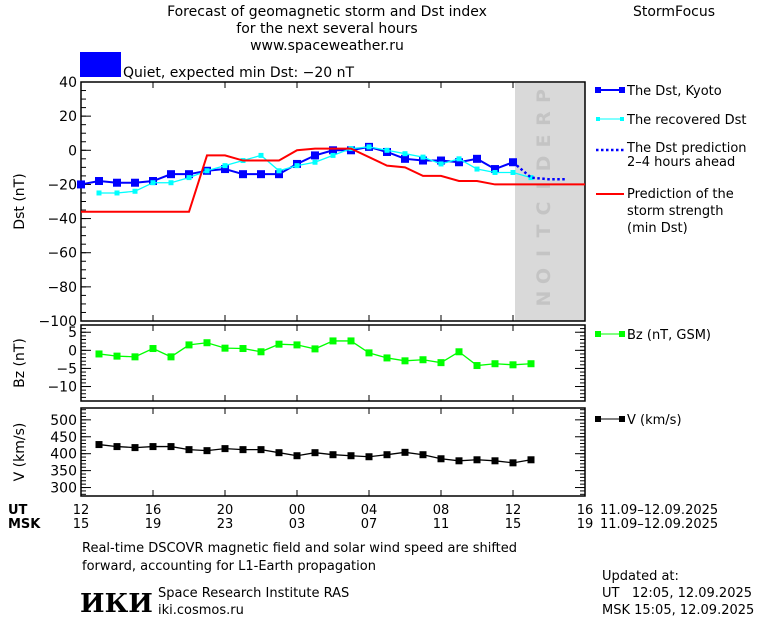 The height and width of the screenshot is (620, 760). What do you see at coordinates (62, 288) in the screenshot?
I see `y-tick-label: −80` at bounding box center [62, 288].